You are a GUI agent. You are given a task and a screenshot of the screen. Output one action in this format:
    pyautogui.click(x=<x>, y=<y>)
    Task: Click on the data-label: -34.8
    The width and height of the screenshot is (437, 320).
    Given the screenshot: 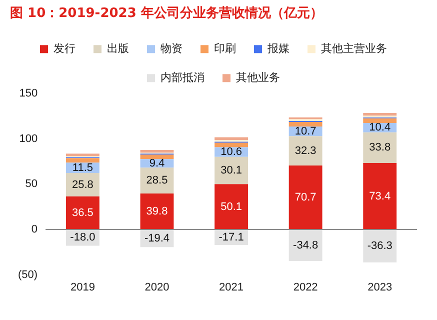 What is the action you would take?
    pyautogui.click(x=305, y=245)
    